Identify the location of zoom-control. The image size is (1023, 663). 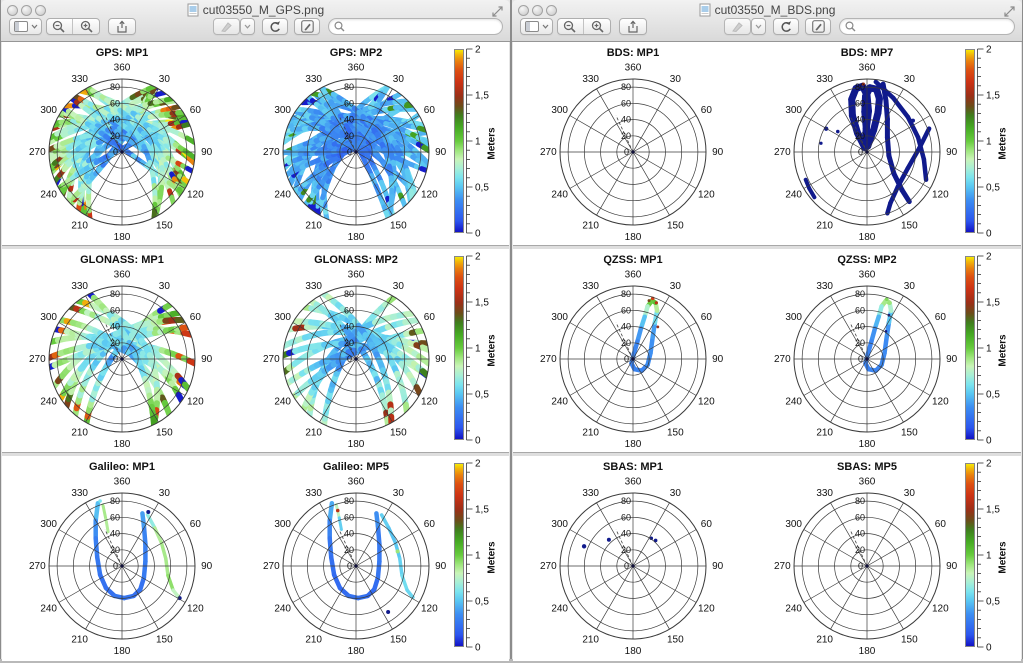
(73, 26).